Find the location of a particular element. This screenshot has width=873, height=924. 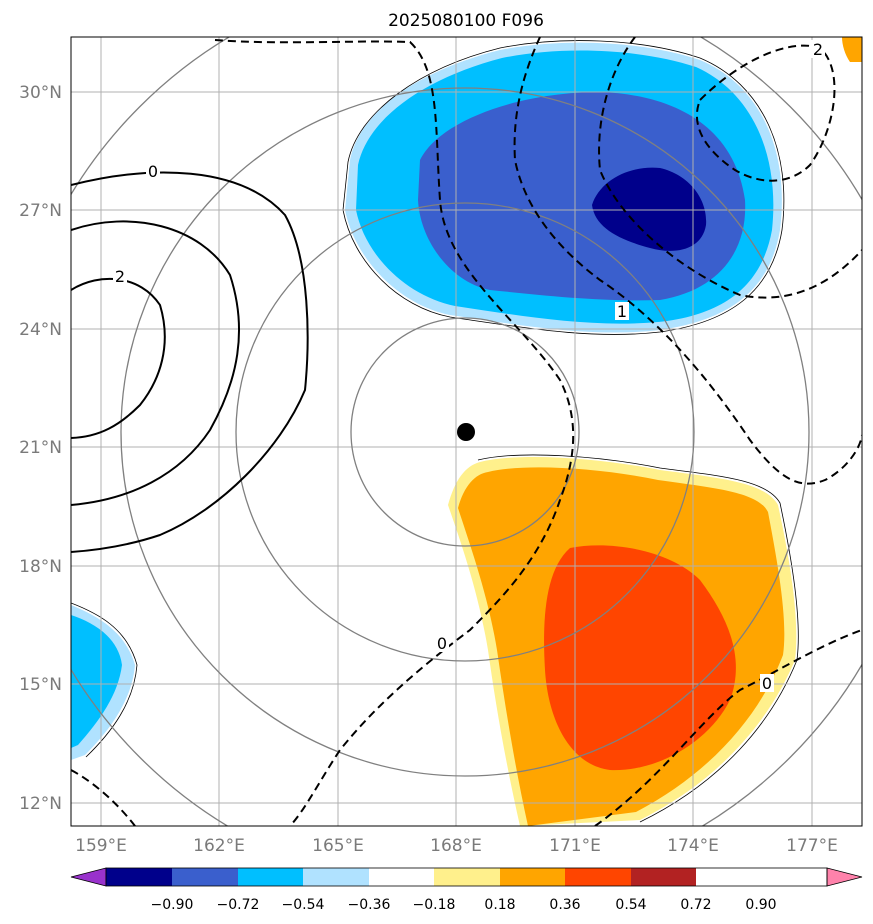

lat-tick-label: 27°N is located at coordinates (40, 211).